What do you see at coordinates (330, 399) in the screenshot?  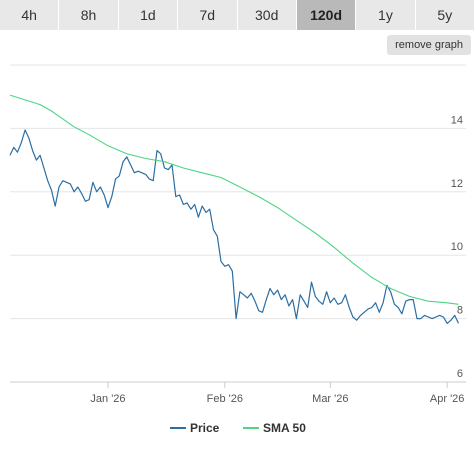 I see `x-tick-label: Mar '26` at bounding box center [330, 399].